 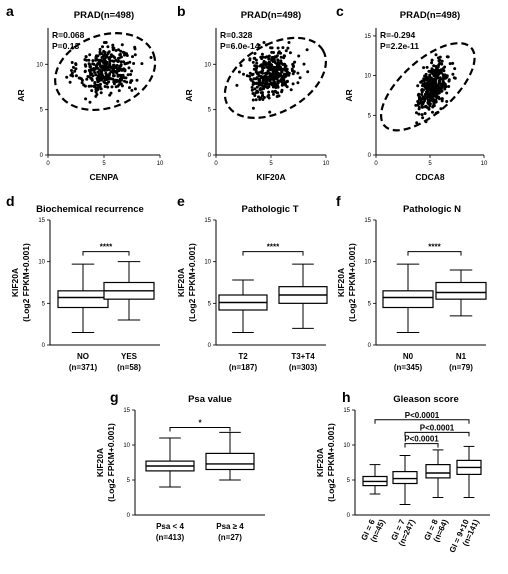 I want to click on y-axis-label-d: KIF20A, so click(x=15, y=282).